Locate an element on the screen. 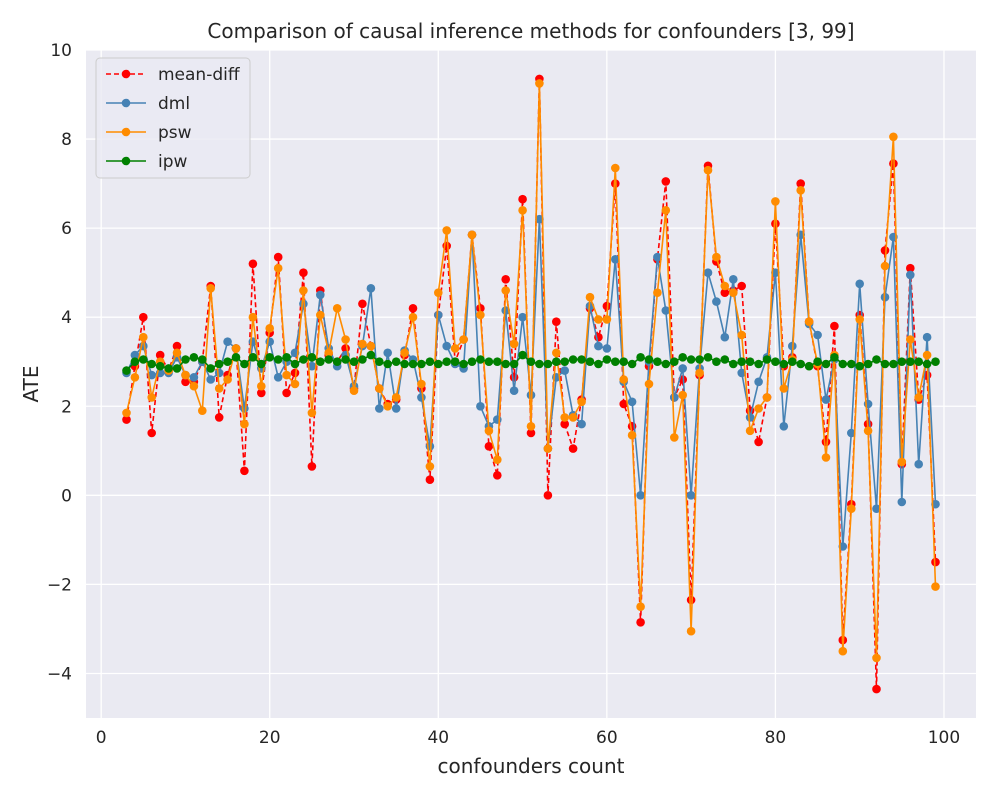  legend-marker-ipw is located at coordinates (126, 161).